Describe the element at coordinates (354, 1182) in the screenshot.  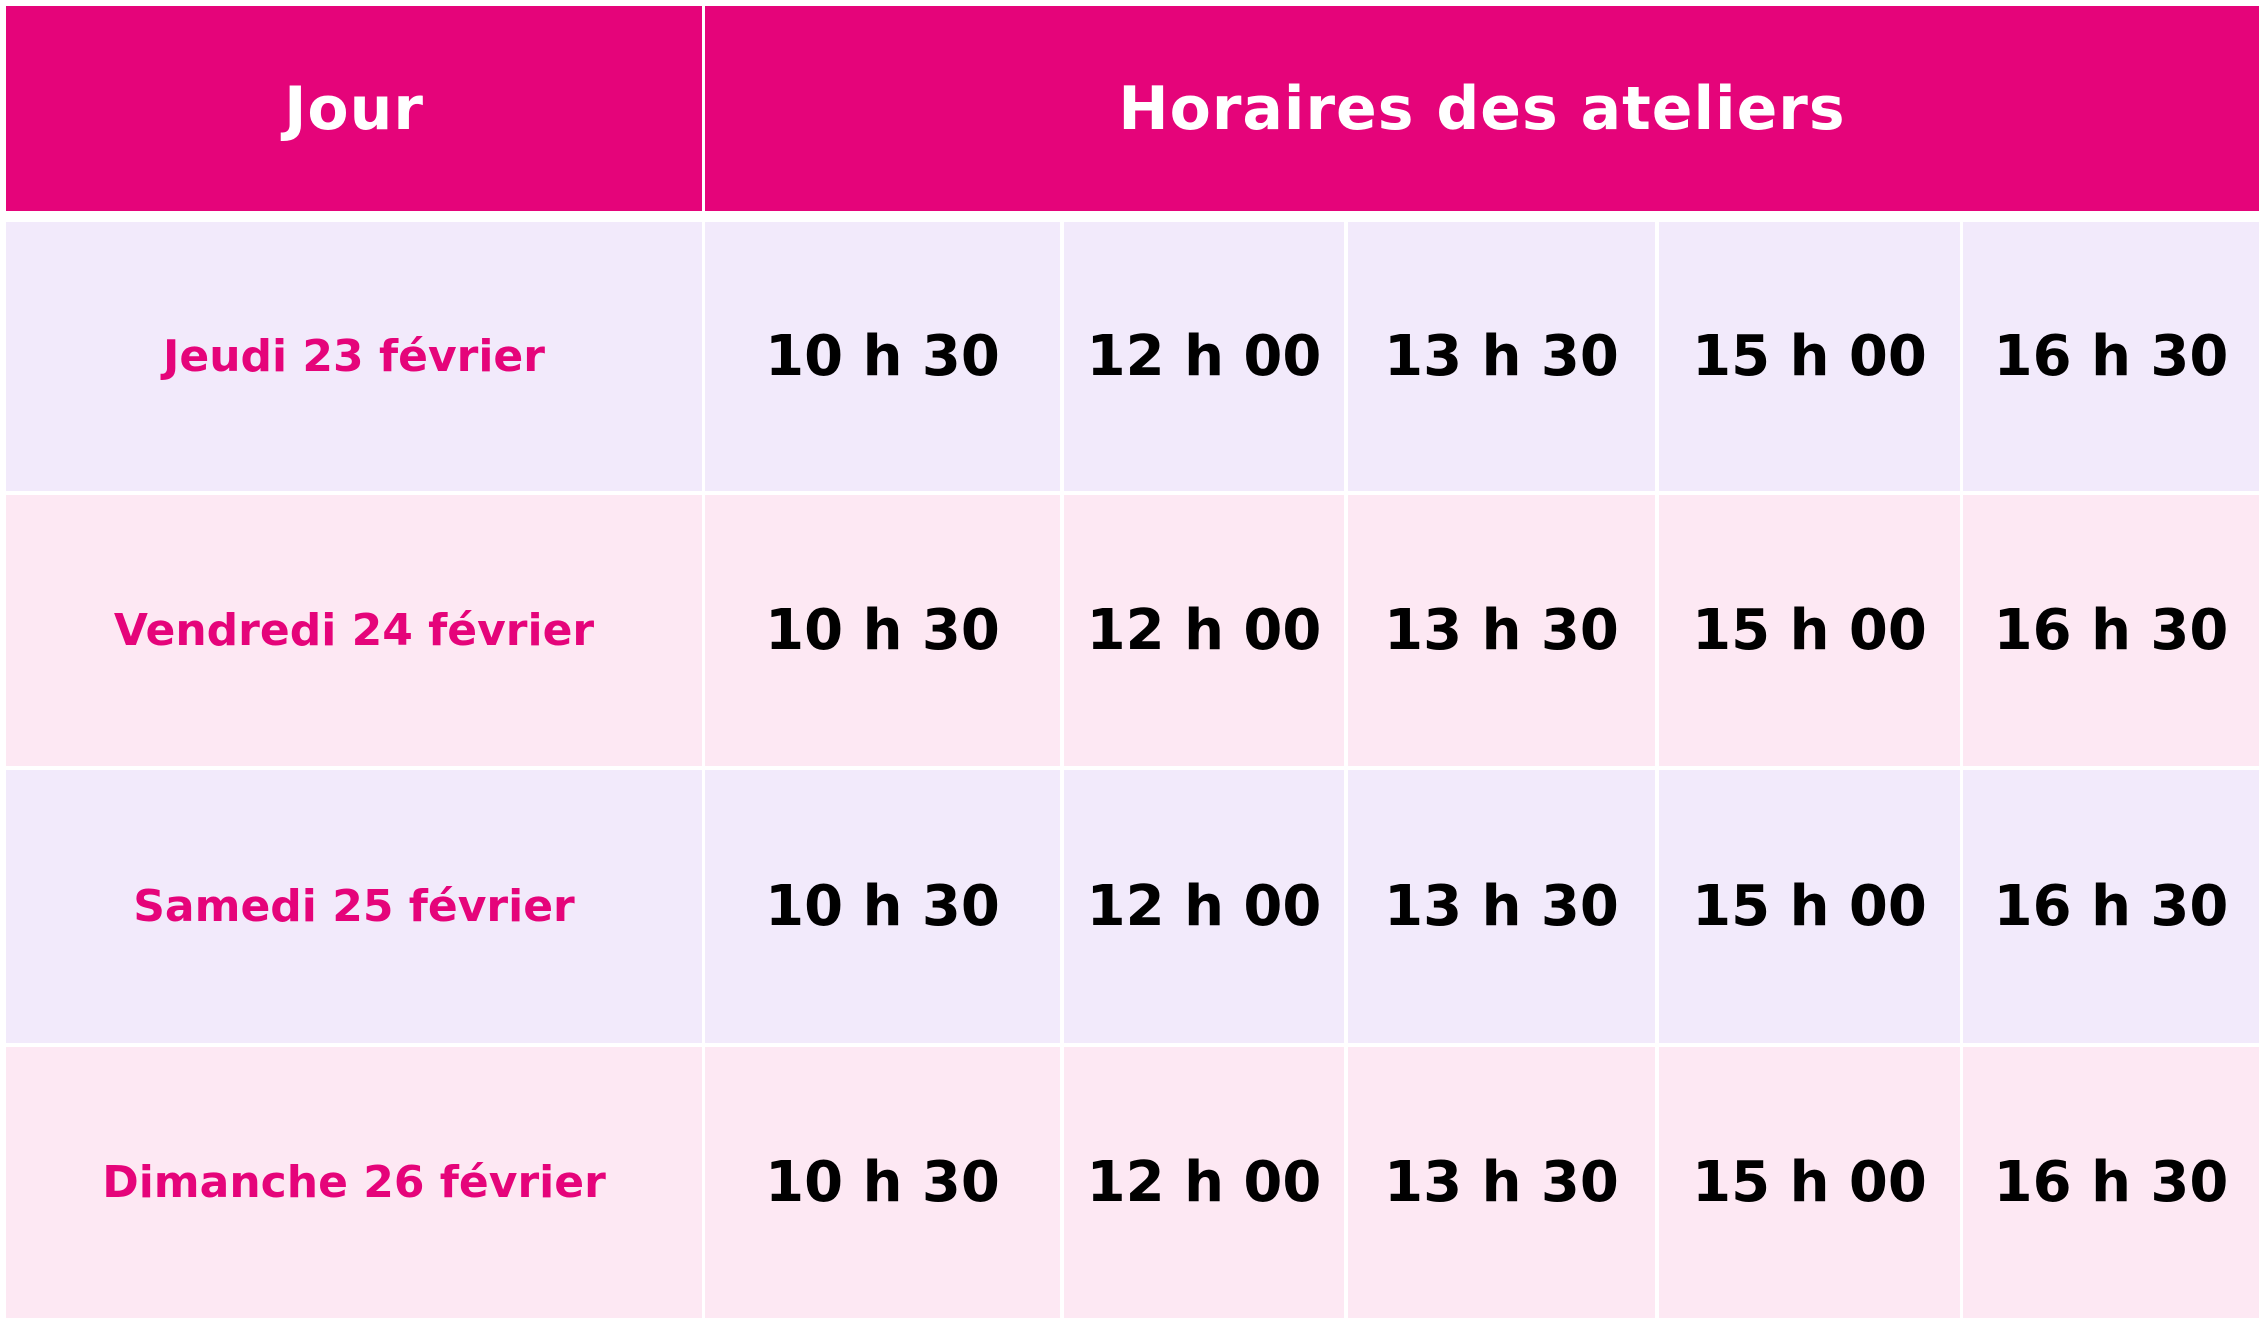
I see `day-cell: Dimanche 26 février` at that location.